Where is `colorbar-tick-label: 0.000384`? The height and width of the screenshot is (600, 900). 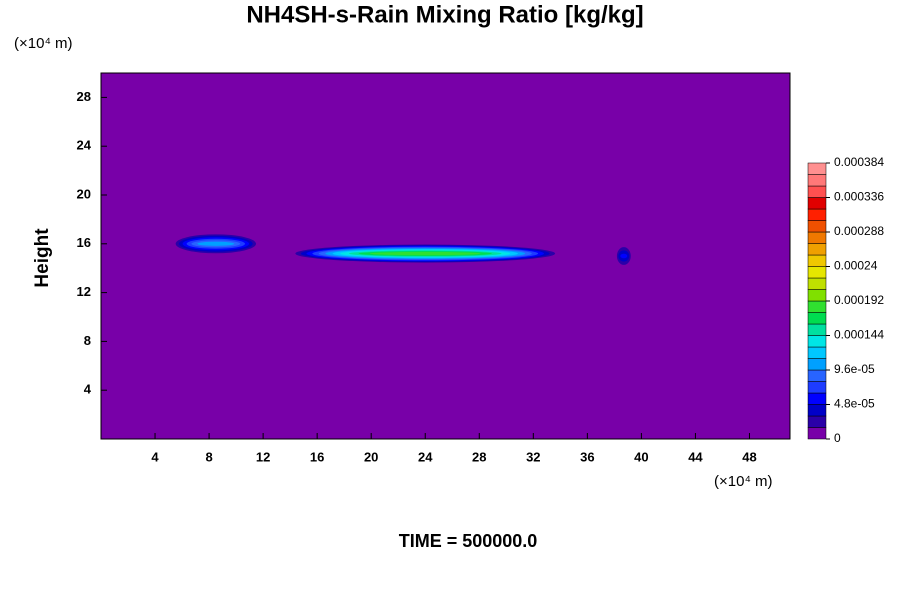 colorbar-tick-label: 0.000384 is located at coordinates (859, 162).